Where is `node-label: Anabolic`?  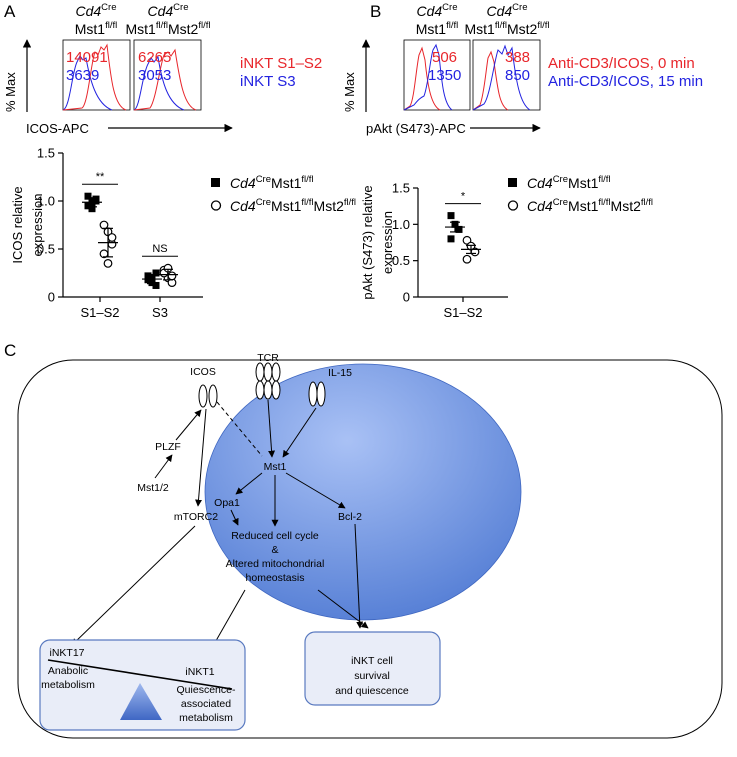
node-label: Anabolic is located at coordinates (68, 671).